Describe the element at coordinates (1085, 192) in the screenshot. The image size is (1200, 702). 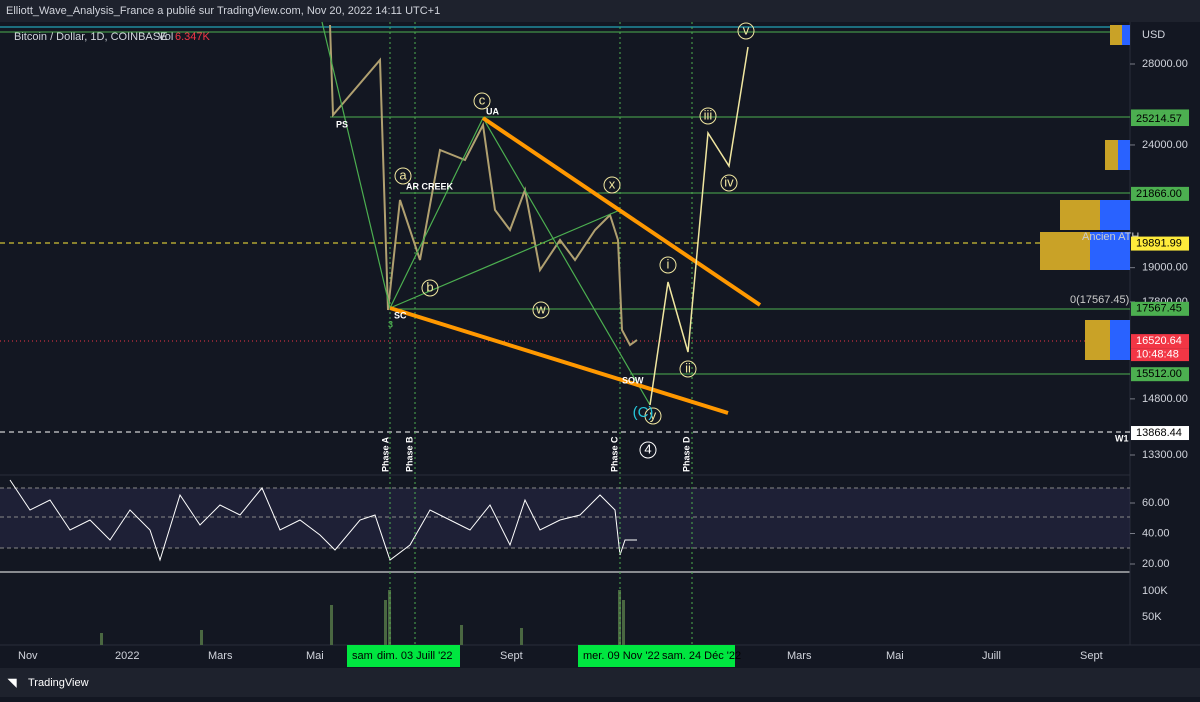
I see `volume-profile` at that location.